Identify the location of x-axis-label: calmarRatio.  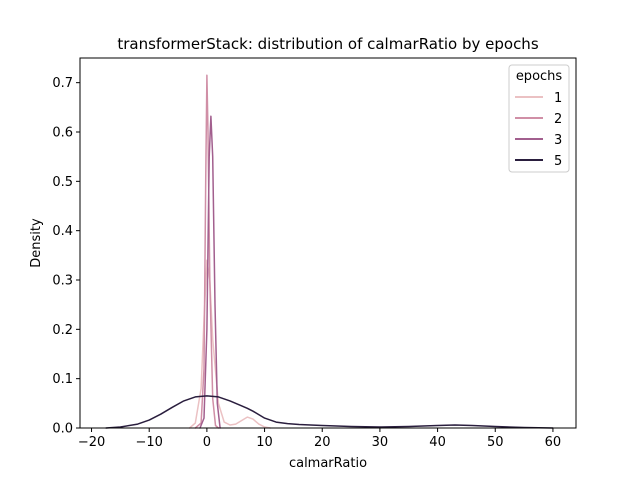
(328, 463).